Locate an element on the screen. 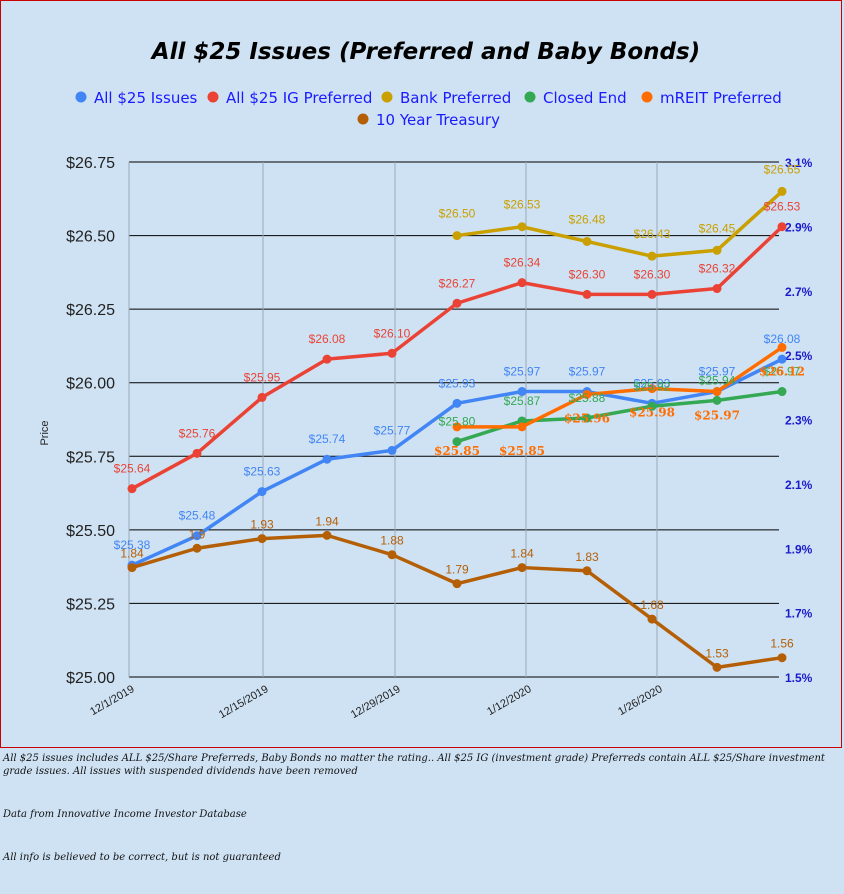  data-label: 1.56 is located at coordinates (782, 644).